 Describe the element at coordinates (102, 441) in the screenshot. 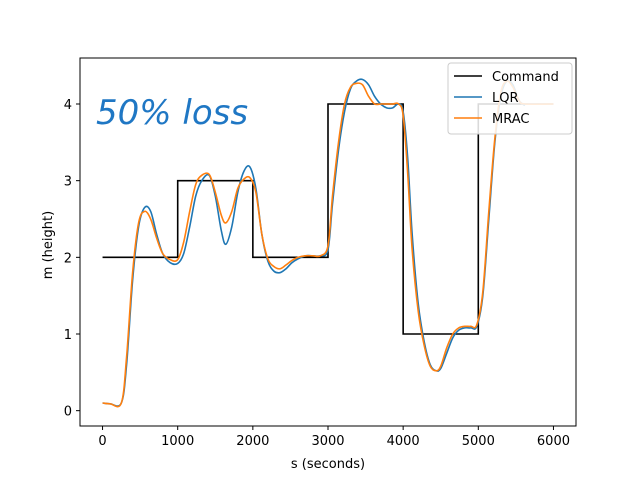

I see `x-tick-label: 0` at that location.